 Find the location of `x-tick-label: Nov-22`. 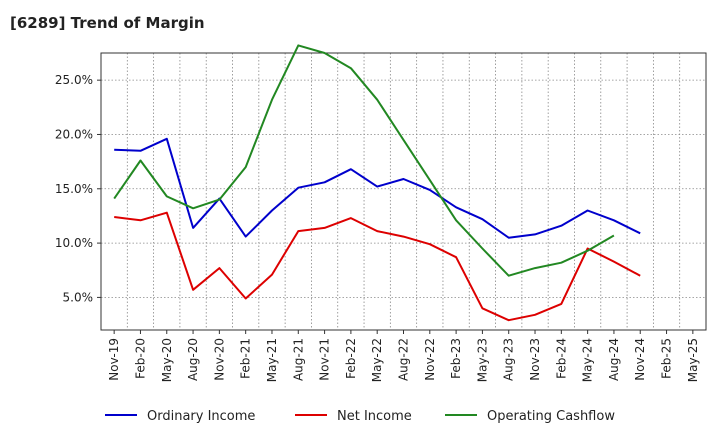

x-tick-label: Nov-22 is located at coordinates (430, 359).